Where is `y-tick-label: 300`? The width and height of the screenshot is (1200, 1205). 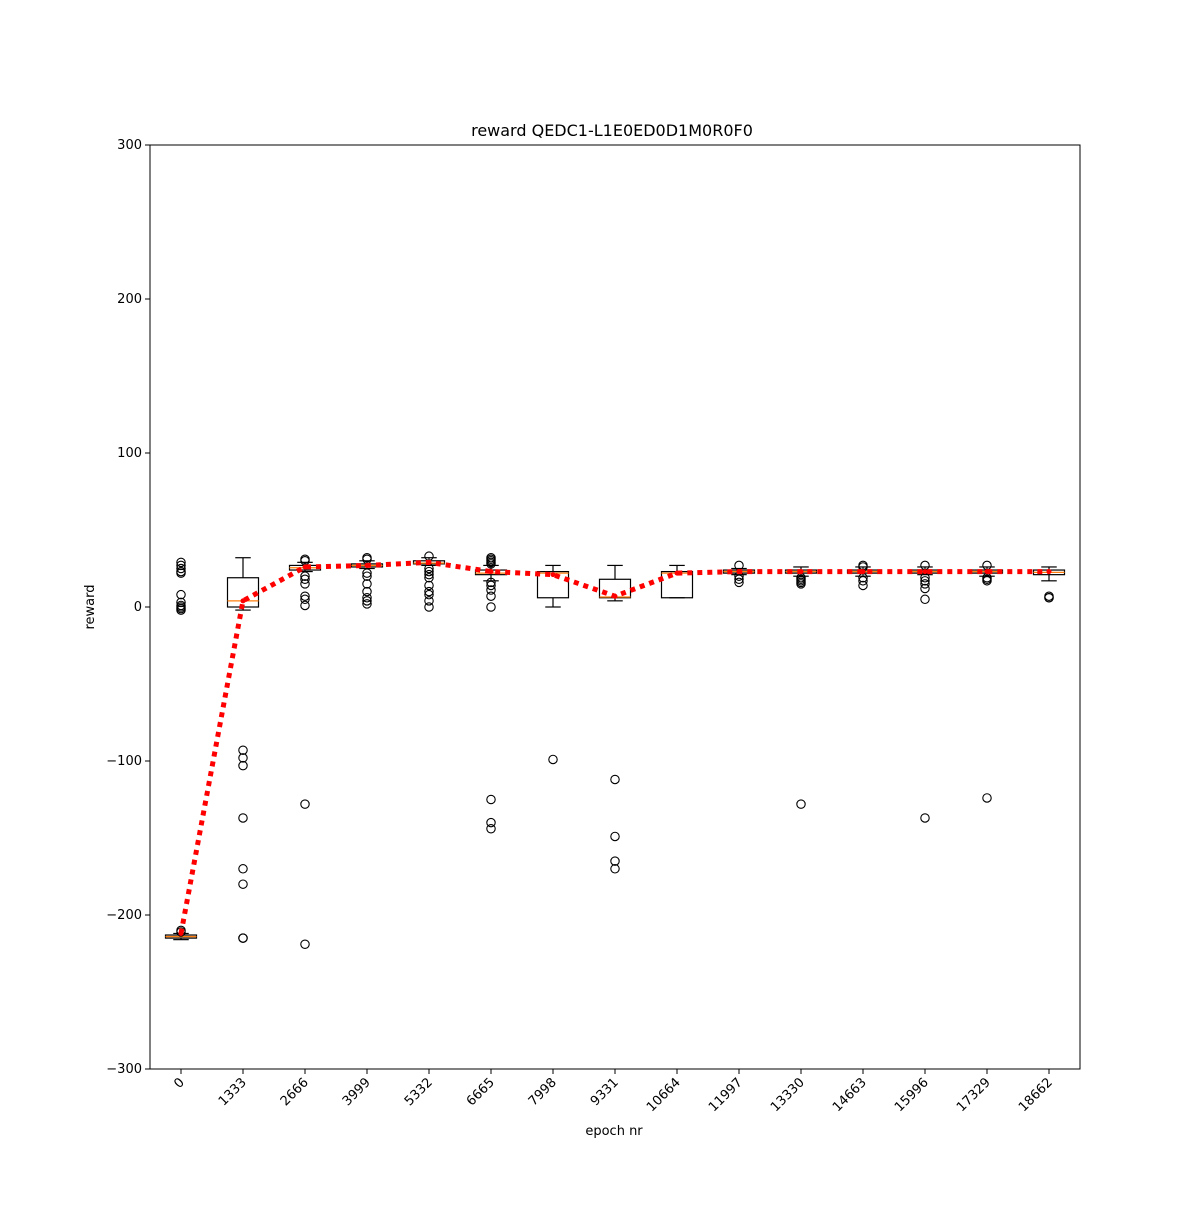 y-tick-label: 300 is located at coordinates (129, 145).